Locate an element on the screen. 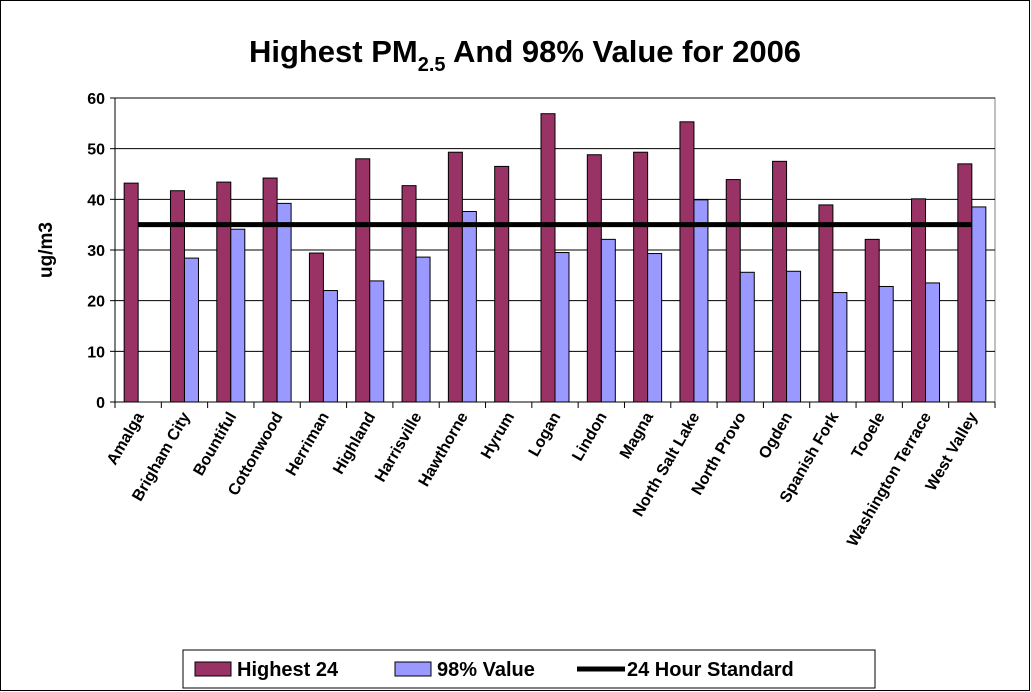 This screenshot has height=692, width=1031. y-tick-label: 30 is located at coordinates (96, 251).